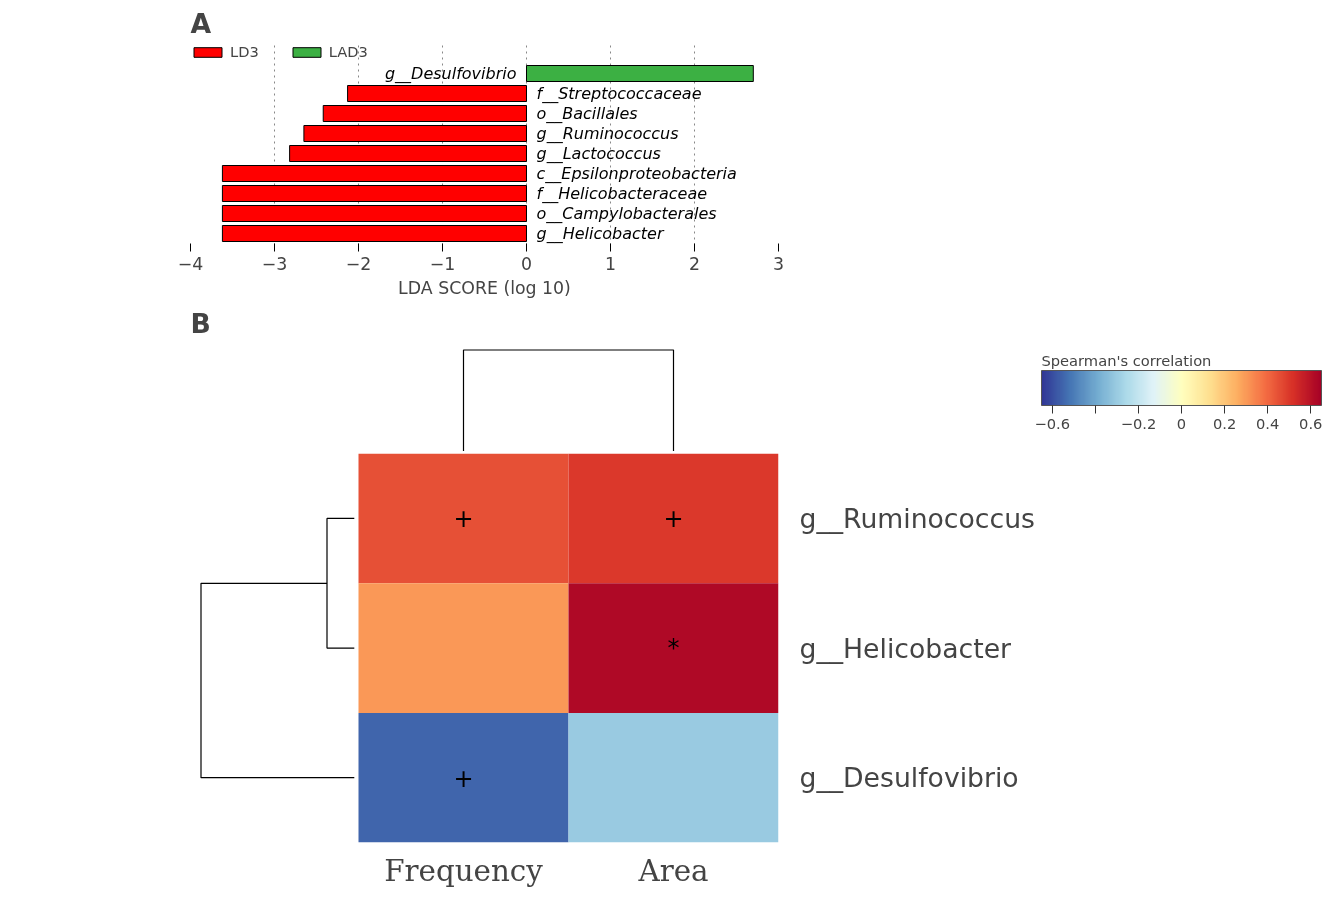  Describe the element at coordinates (610, 263) in the screenshot. I see `x-tick-label: 1` at that location.